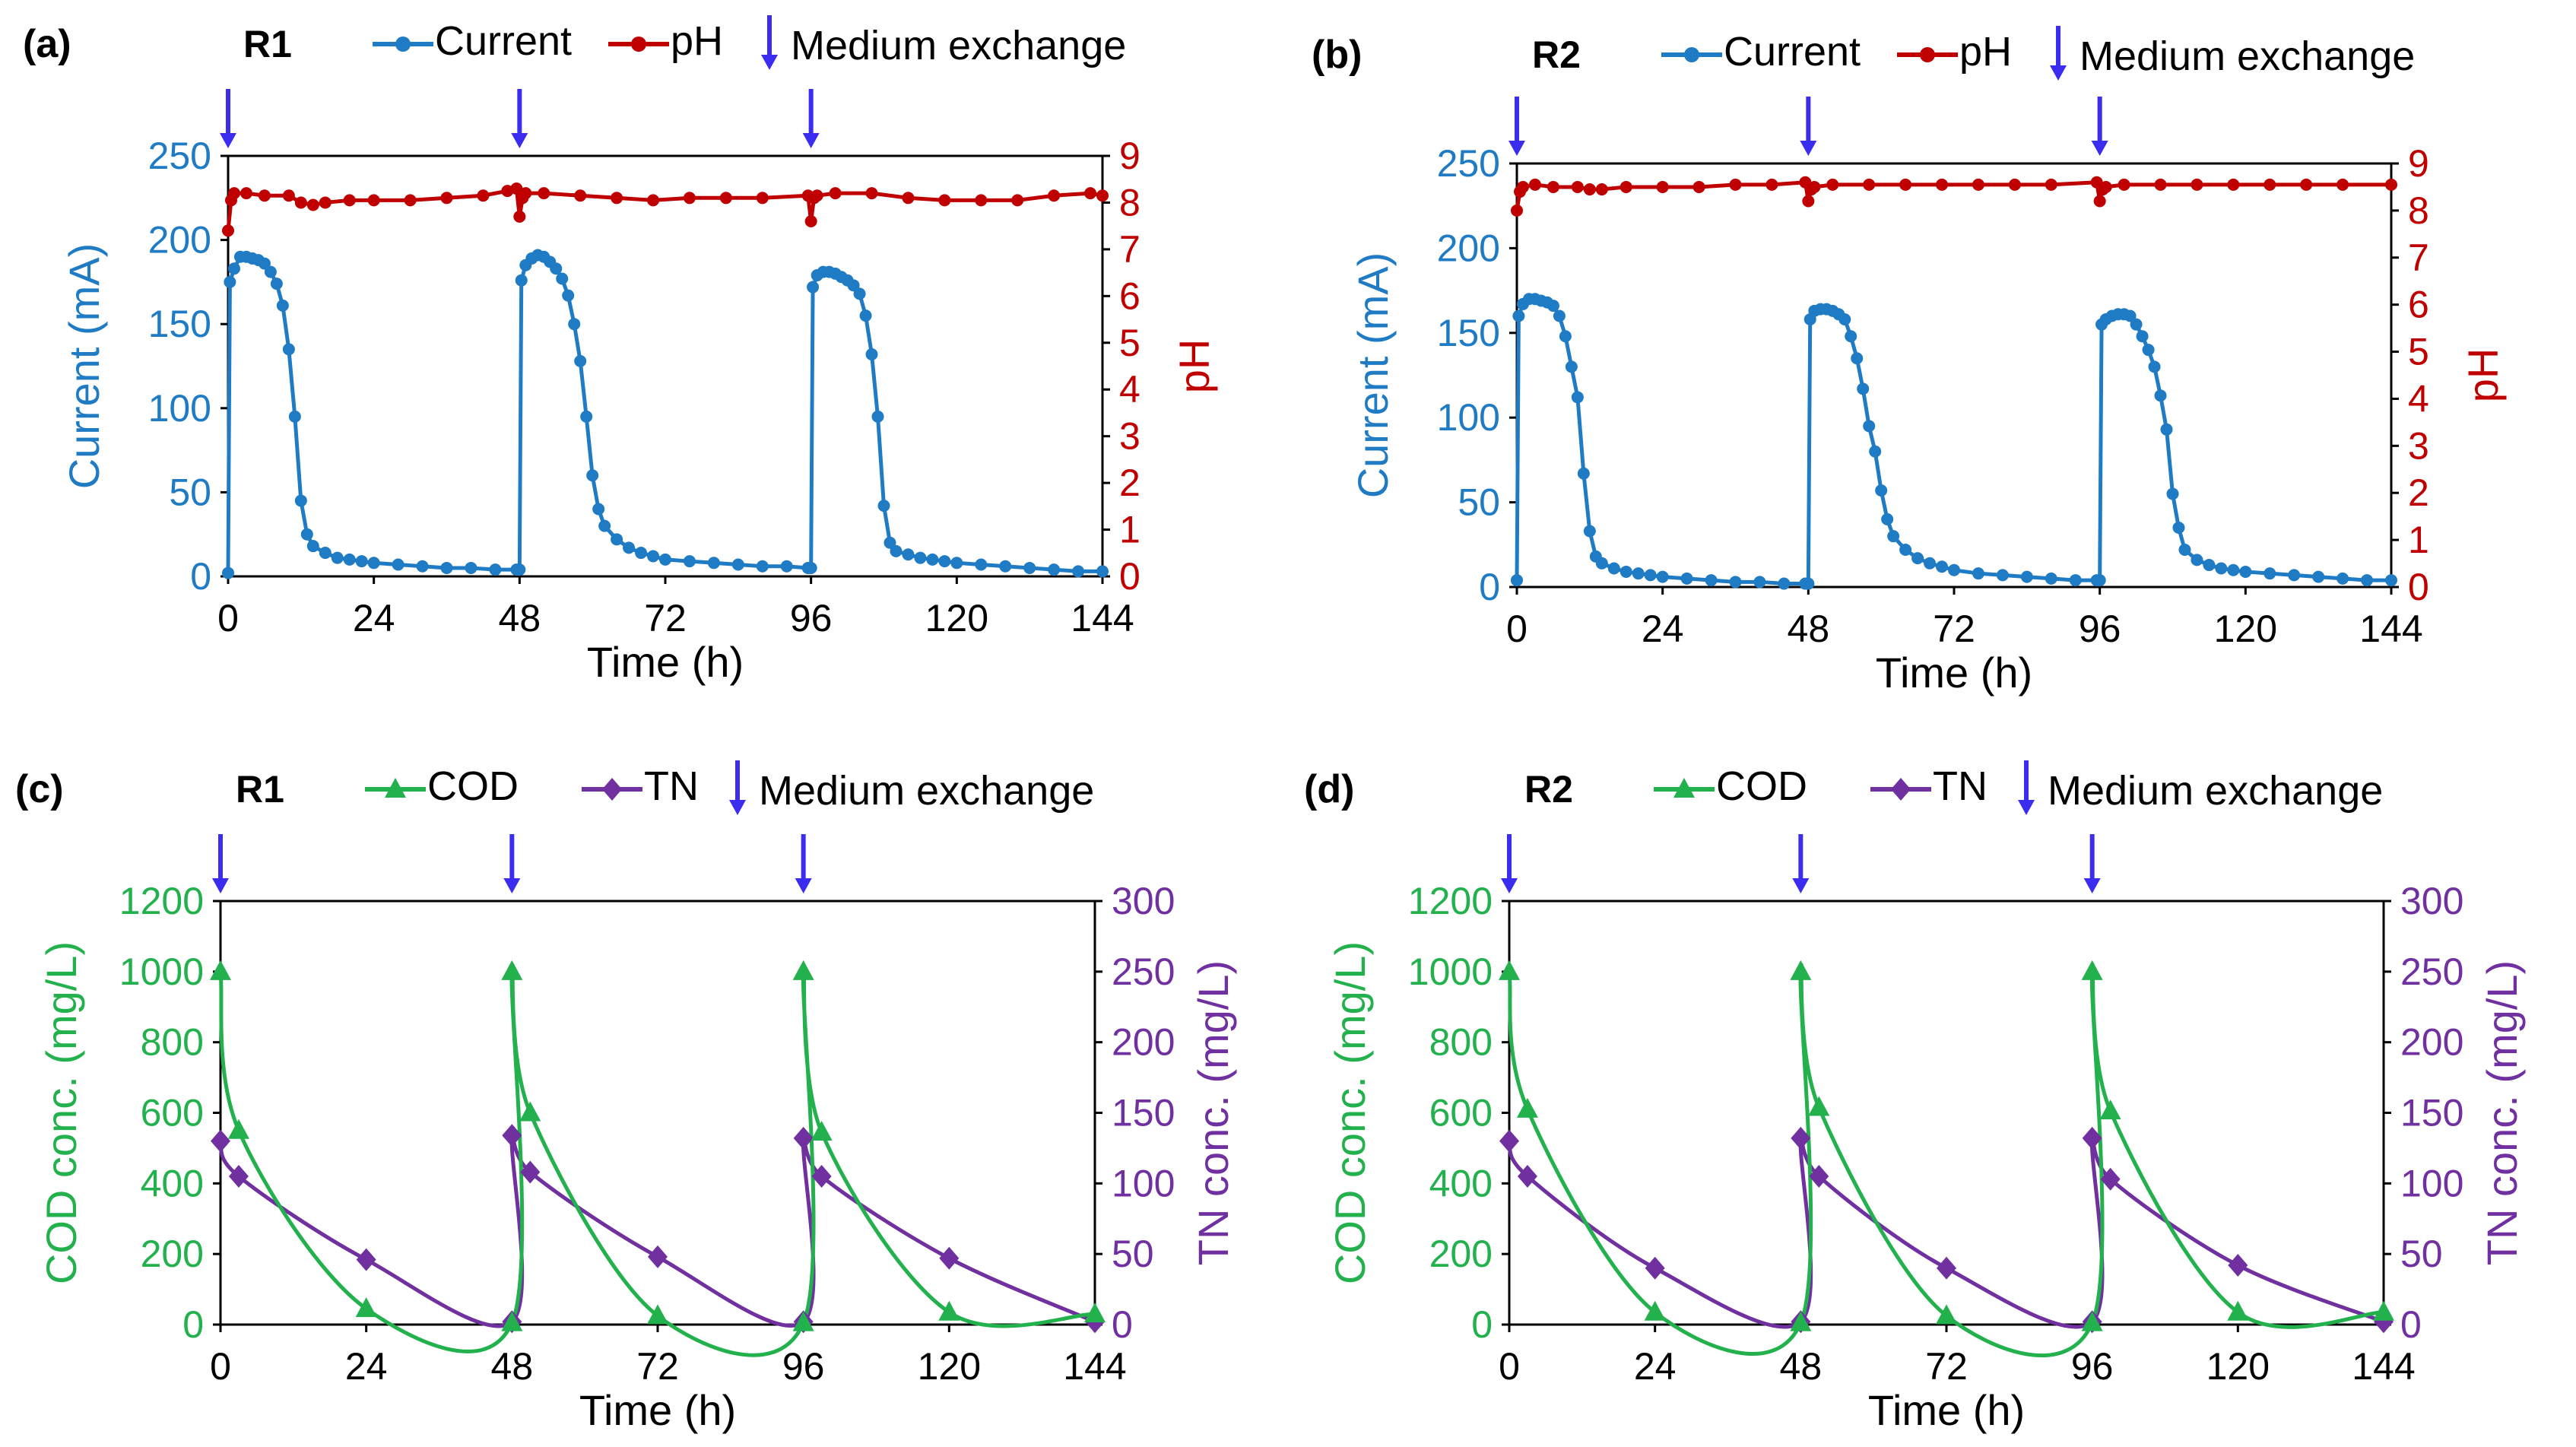  What do you see at coordinates (1557, 55) in the screenshot?
I see `reactor-label: R2` at bounding box center [1557, 55].